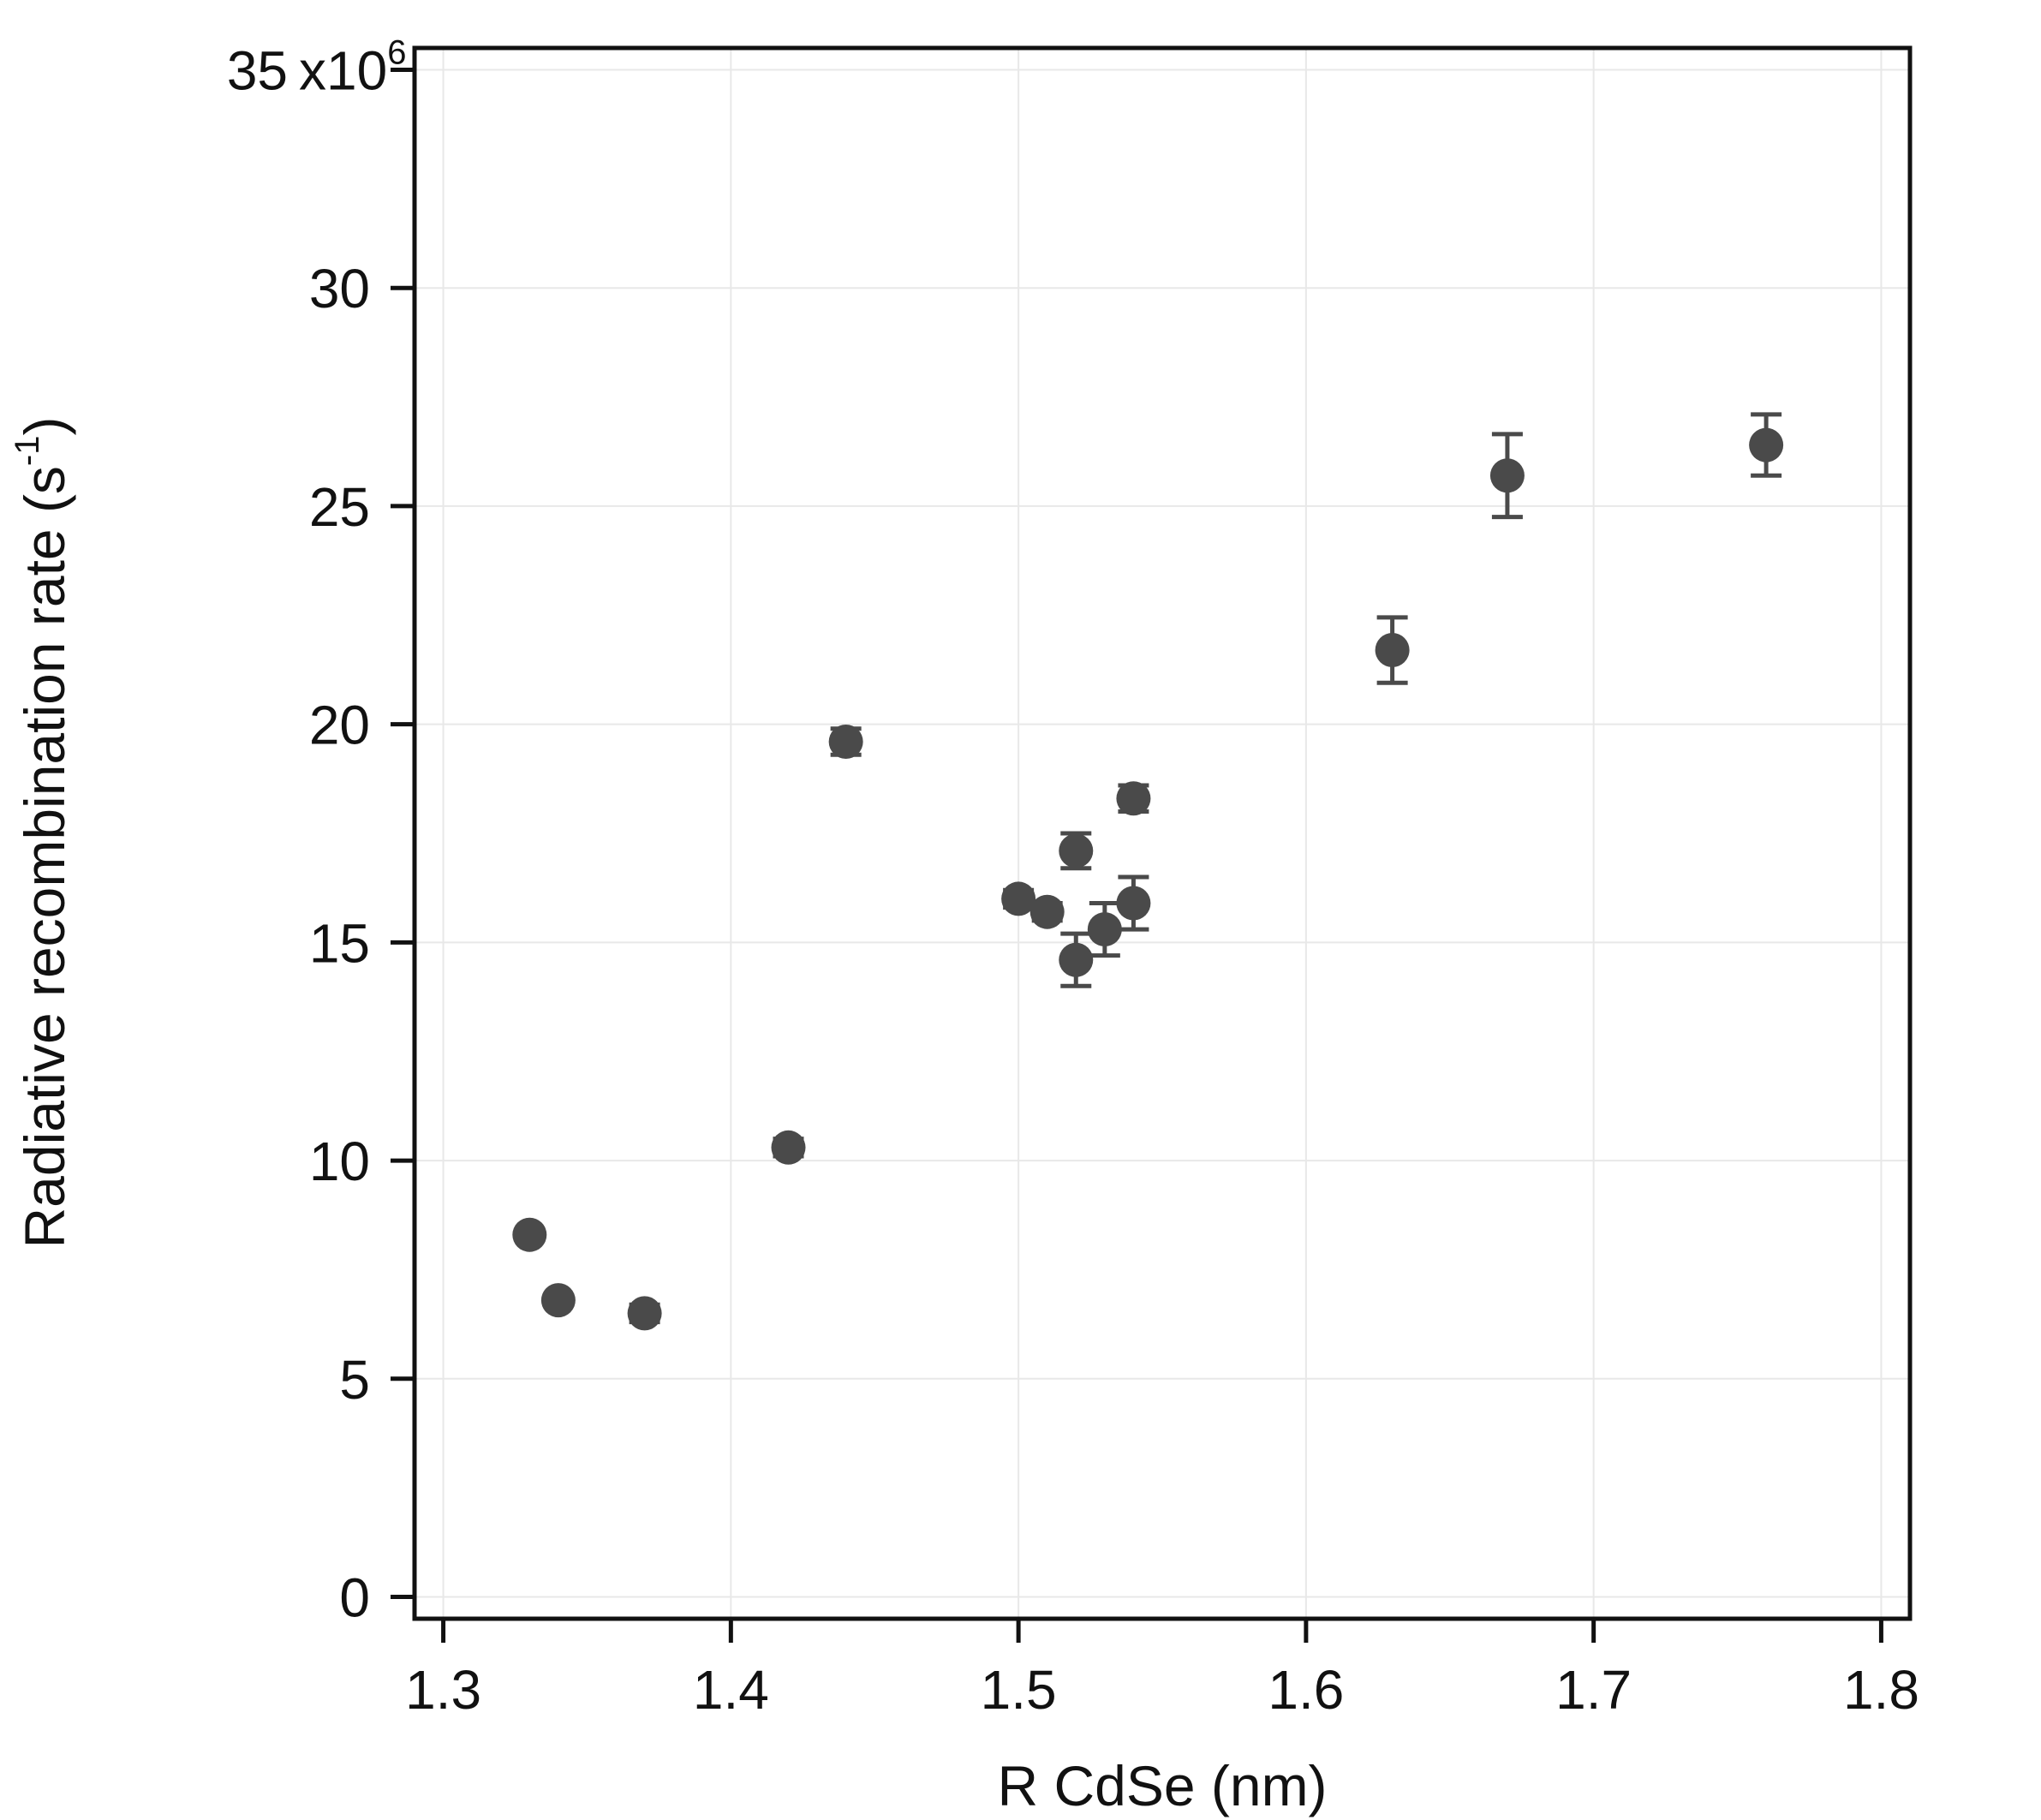 The image size is (2041, 1820). Describe the element at coordinates (339, 725) in the screenshot. I see `y-tick-label: 20` at that location.